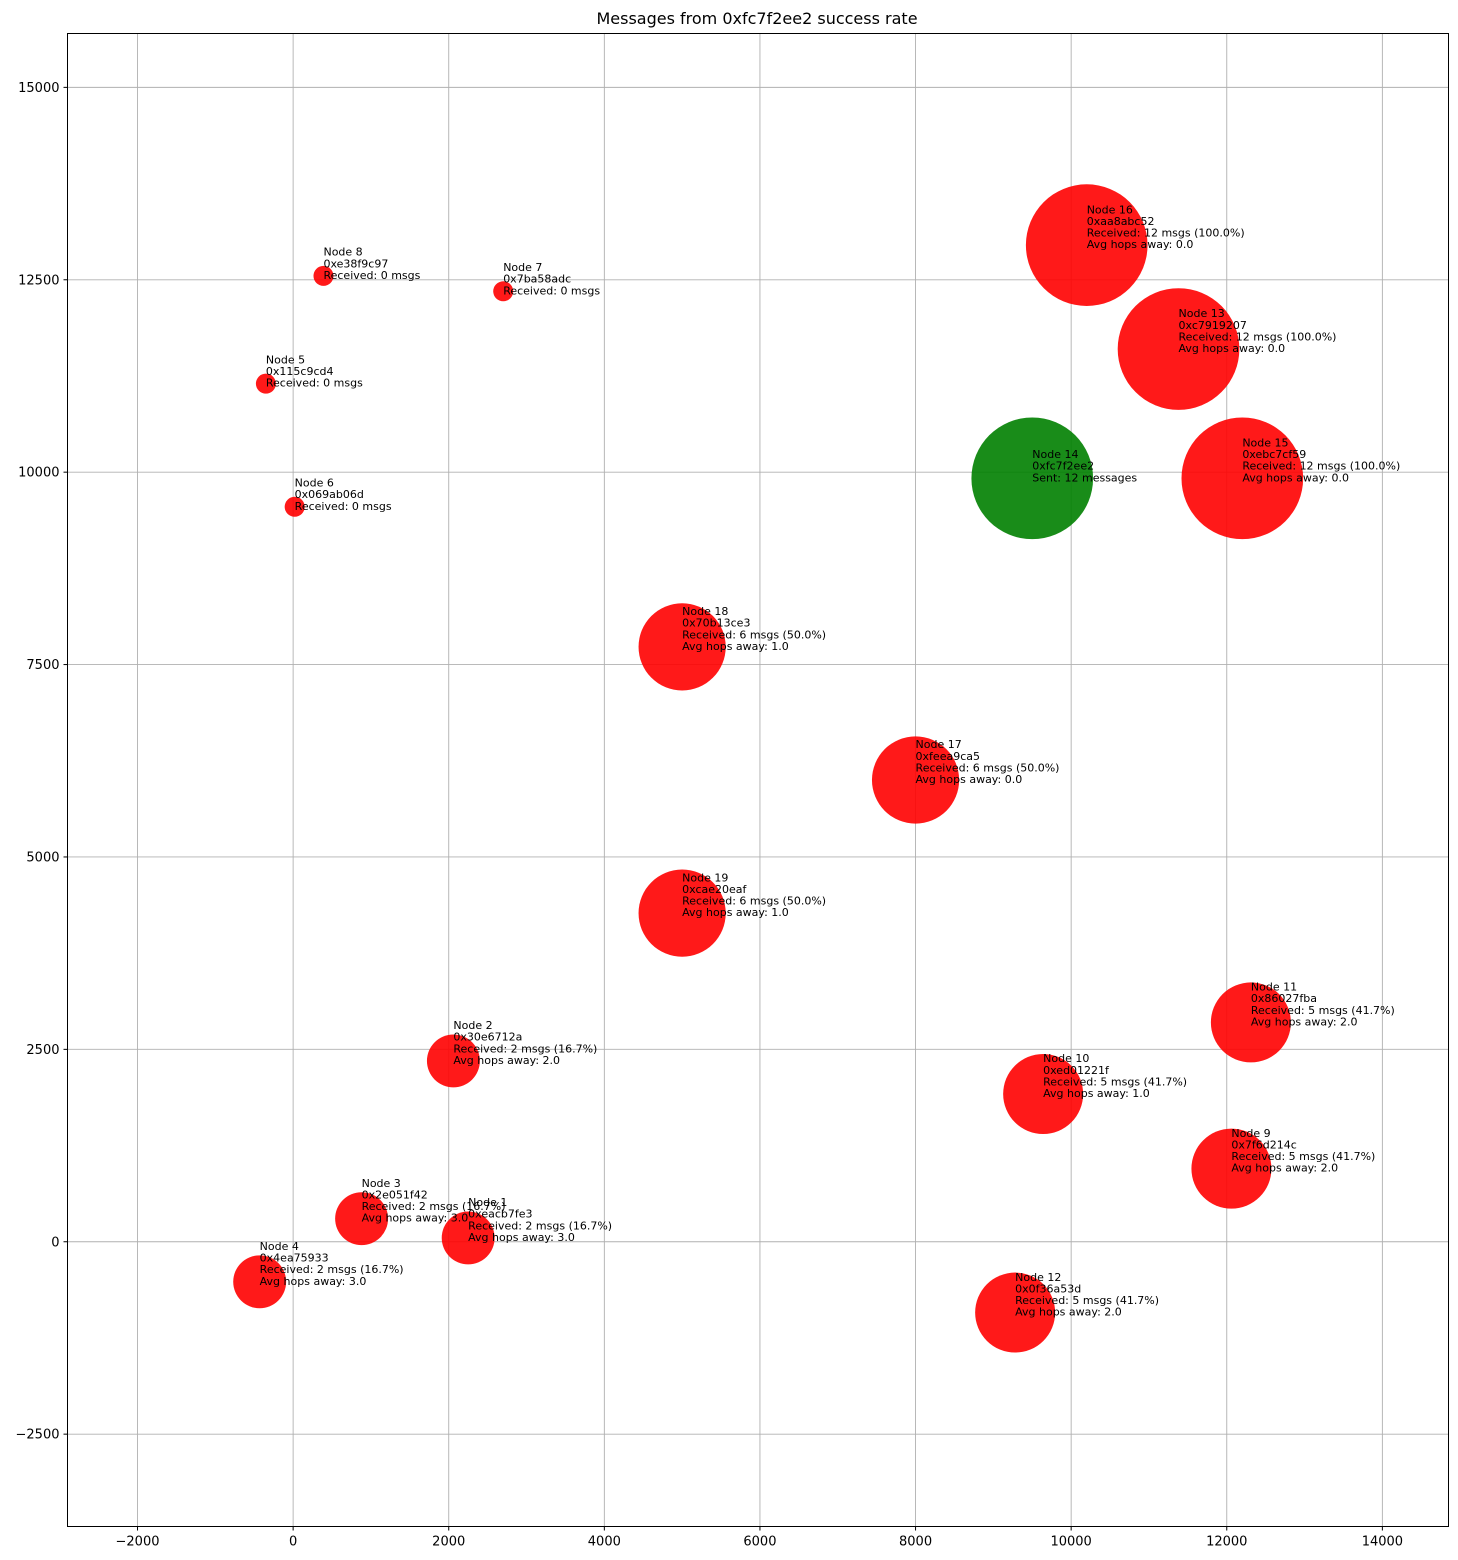  What do you see at coordinates (55, 1242) in the screenshot?
I see `y-tick-label: 0` at bounding box center [55, 1242].